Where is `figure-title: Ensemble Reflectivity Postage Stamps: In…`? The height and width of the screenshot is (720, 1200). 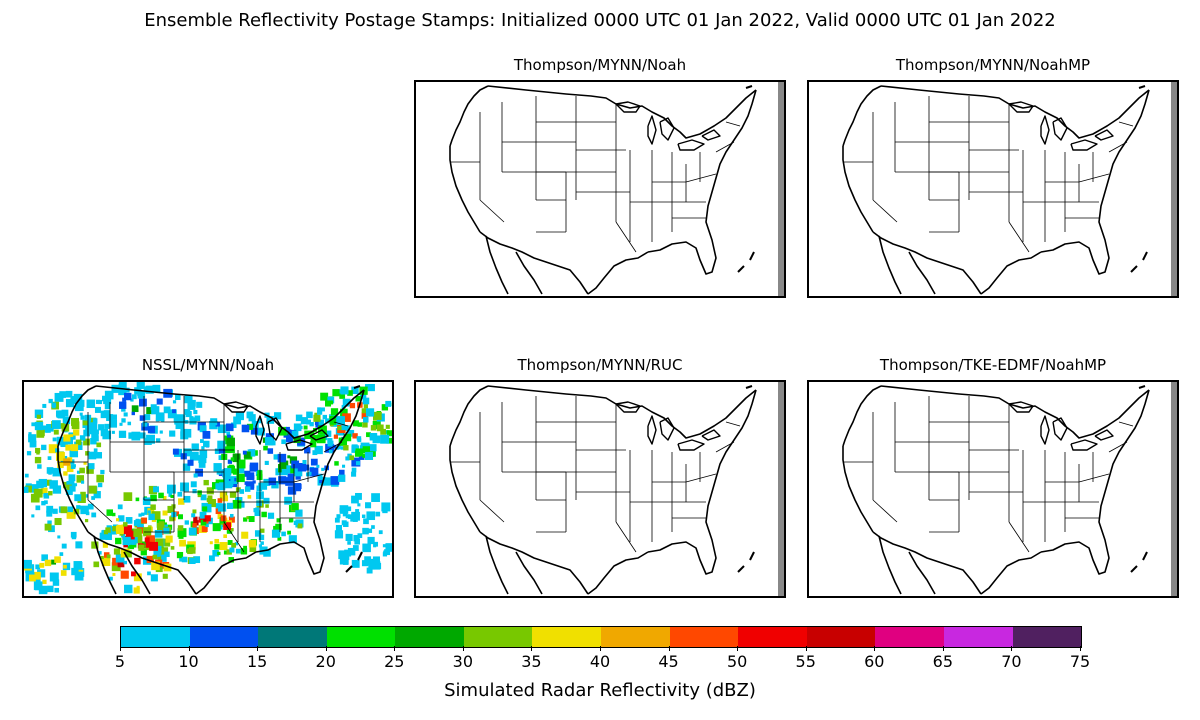
figure-title: Ensemble Reflectivity Postage Stamps: In… is located at coordinates (600, 20).